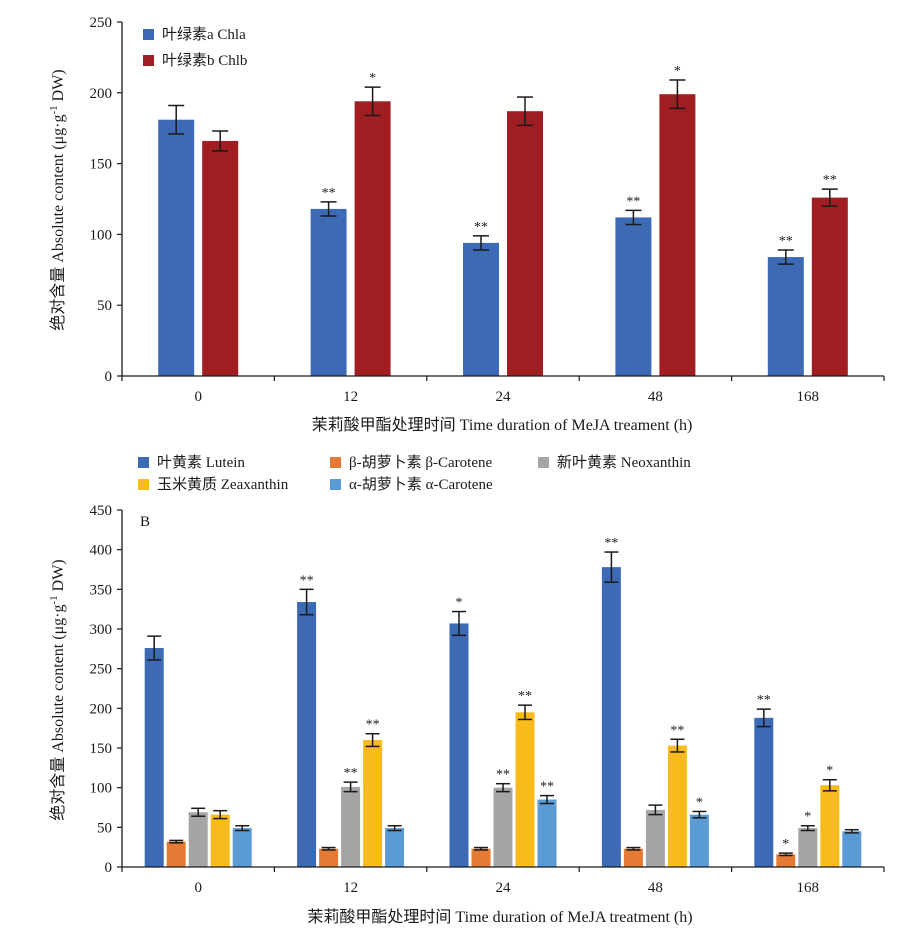 This screenshot has width=901, height=934. I want to click on panelB-error-bar-s1-c0, so click(176, 841).